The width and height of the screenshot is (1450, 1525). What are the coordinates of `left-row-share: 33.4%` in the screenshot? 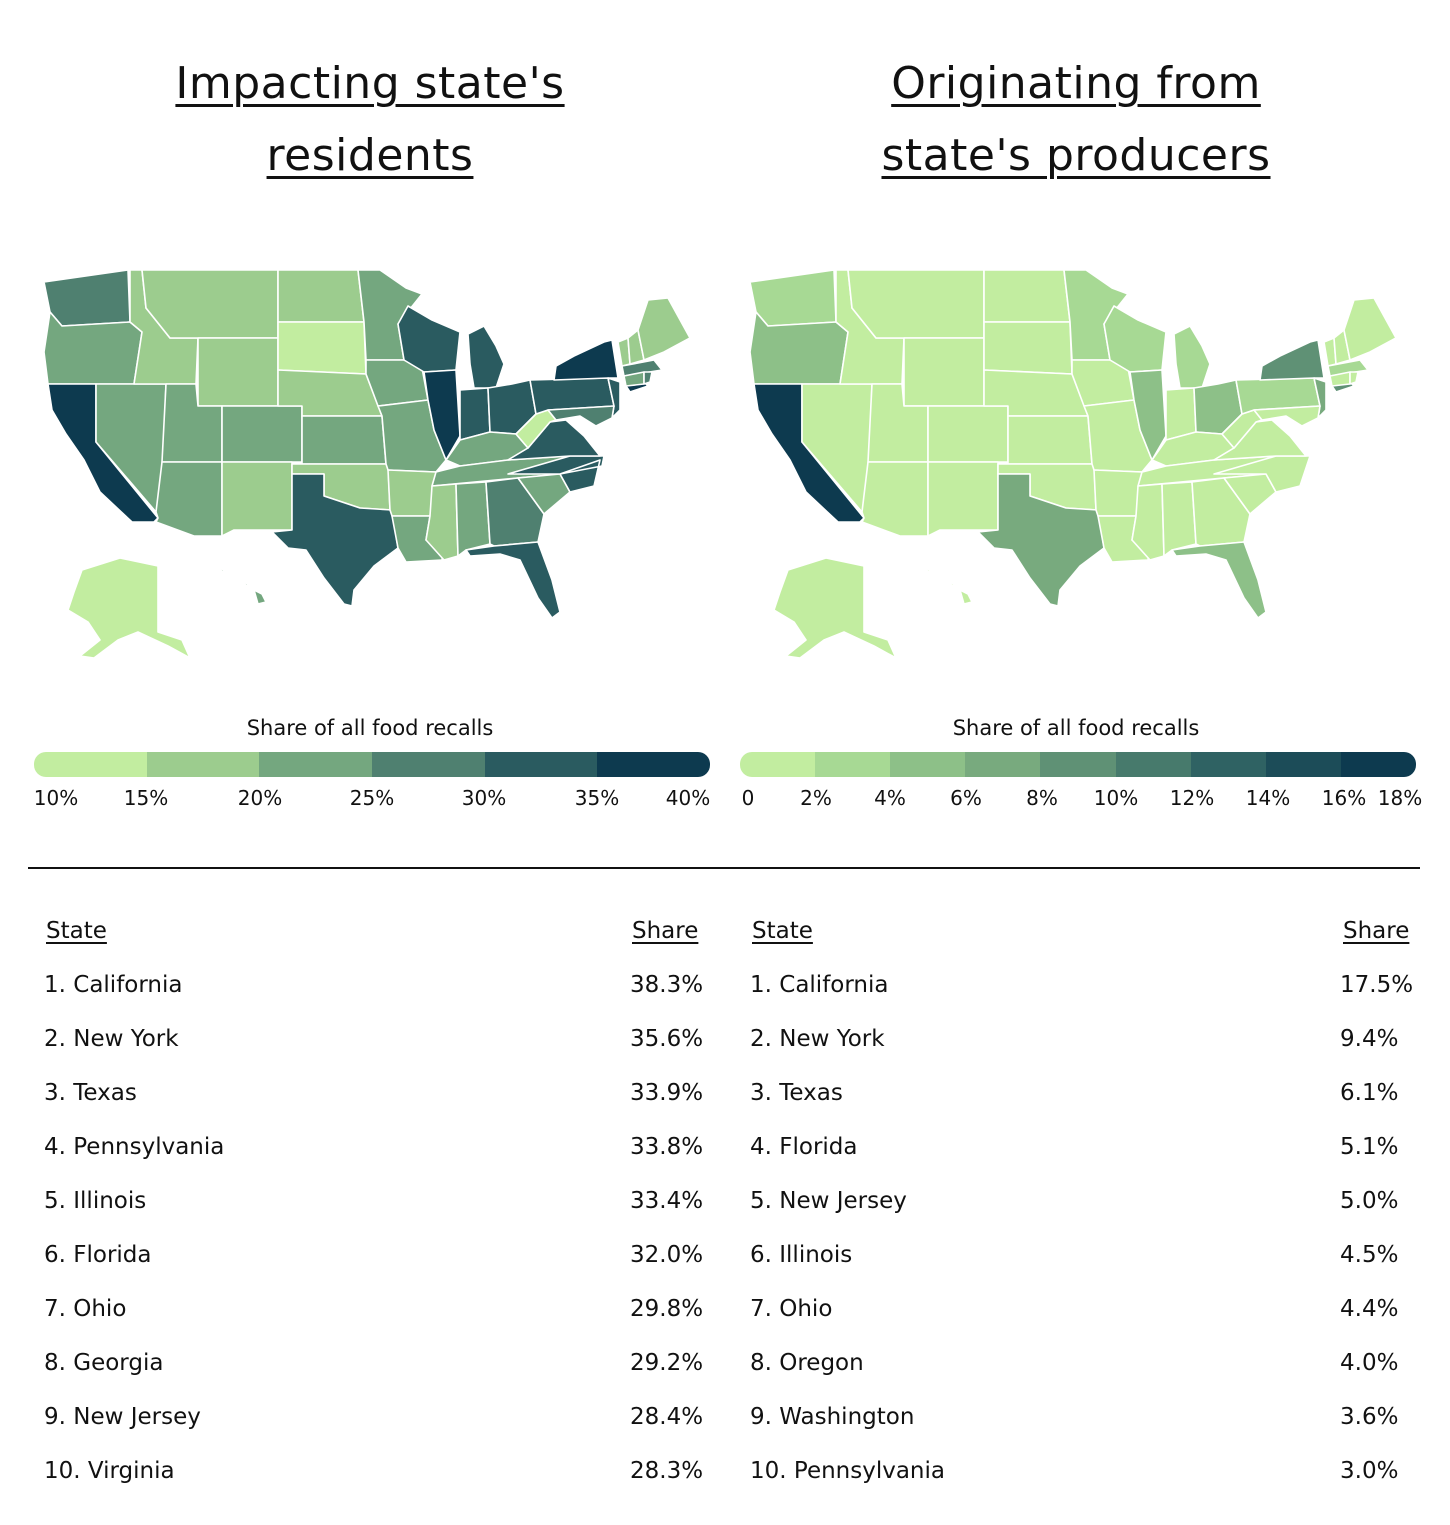 It's located at (667, 1201).